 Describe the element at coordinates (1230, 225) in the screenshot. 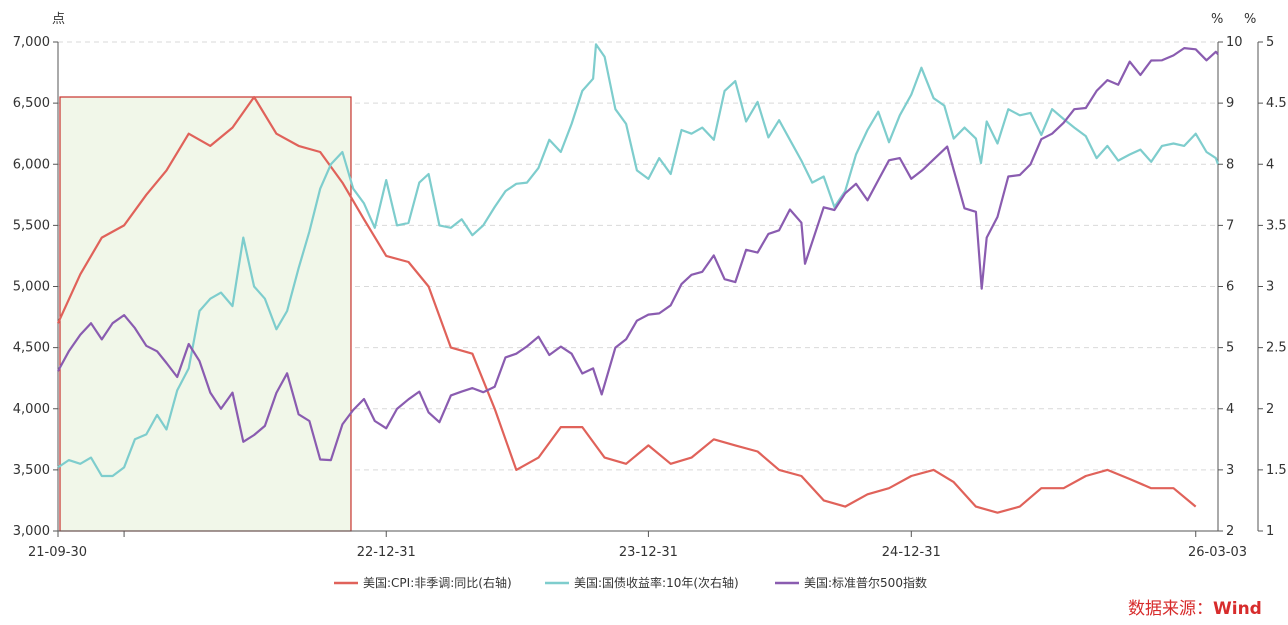

I see `right-tick-label: 7` at that location.